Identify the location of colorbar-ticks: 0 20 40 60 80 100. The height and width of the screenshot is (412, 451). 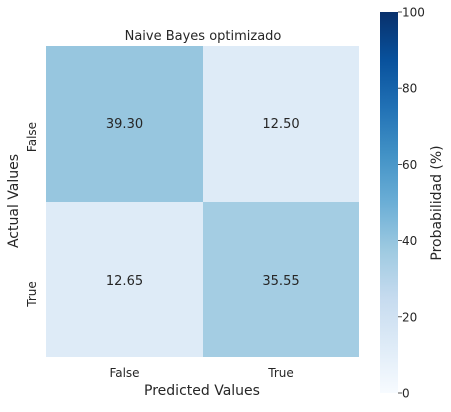
(411, 203).